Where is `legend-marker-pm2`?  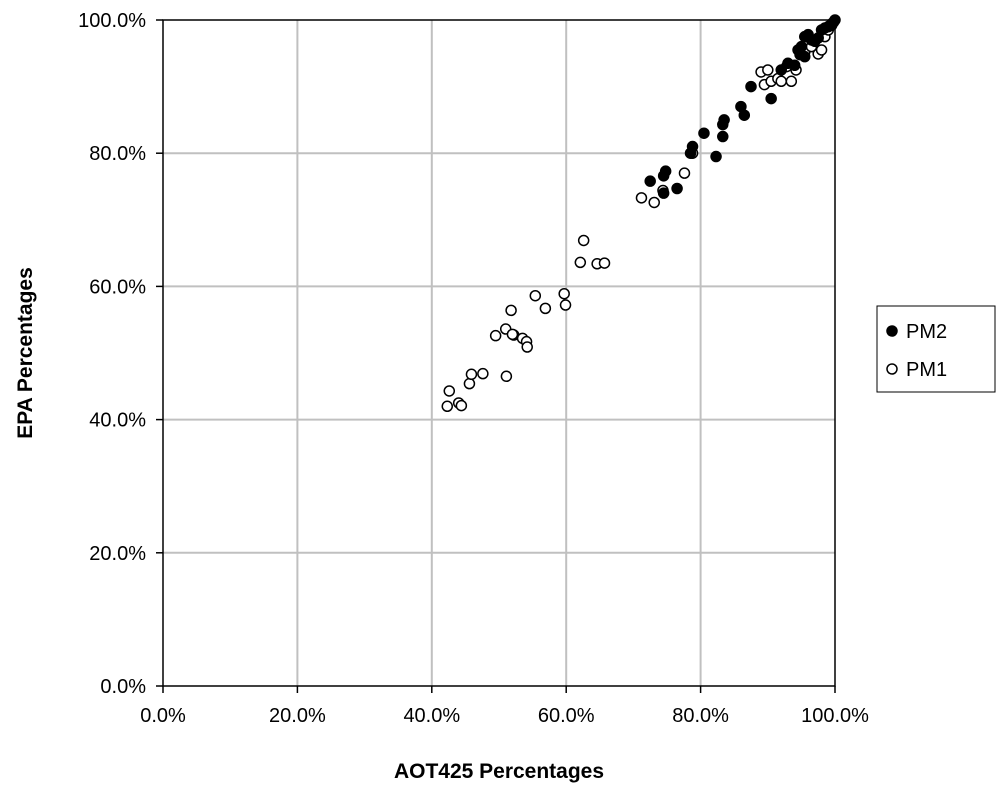
legend-marker-pm2 is located at coordinates (892, 331).